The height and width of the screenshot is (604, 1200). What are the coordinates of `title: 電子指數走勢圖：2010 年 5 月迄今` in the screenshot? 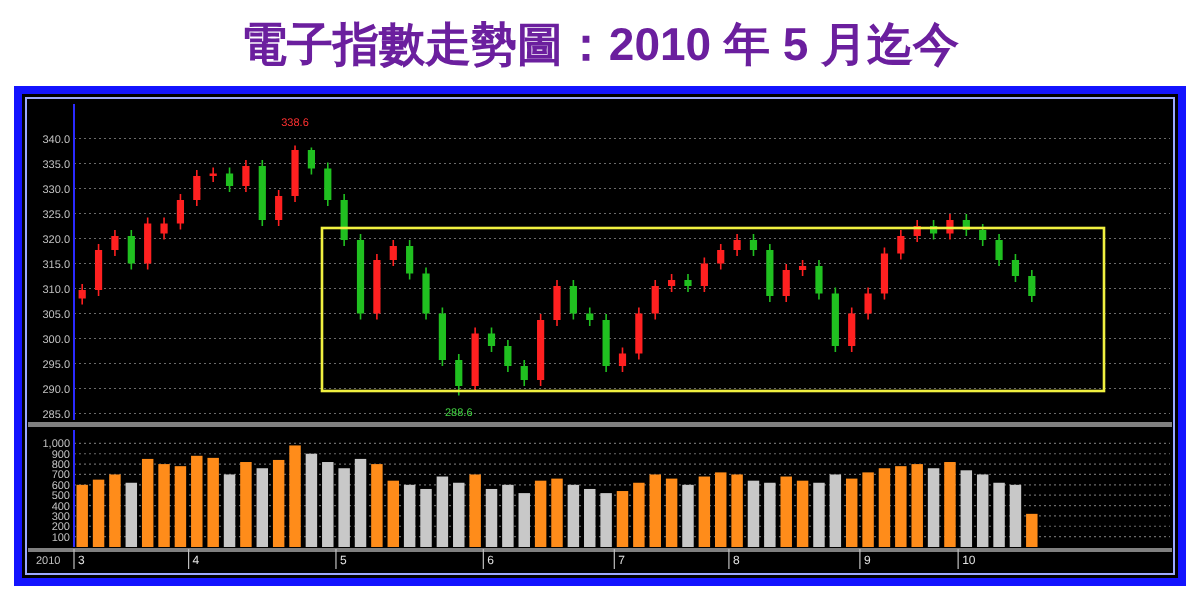 It's located at (600, 44).